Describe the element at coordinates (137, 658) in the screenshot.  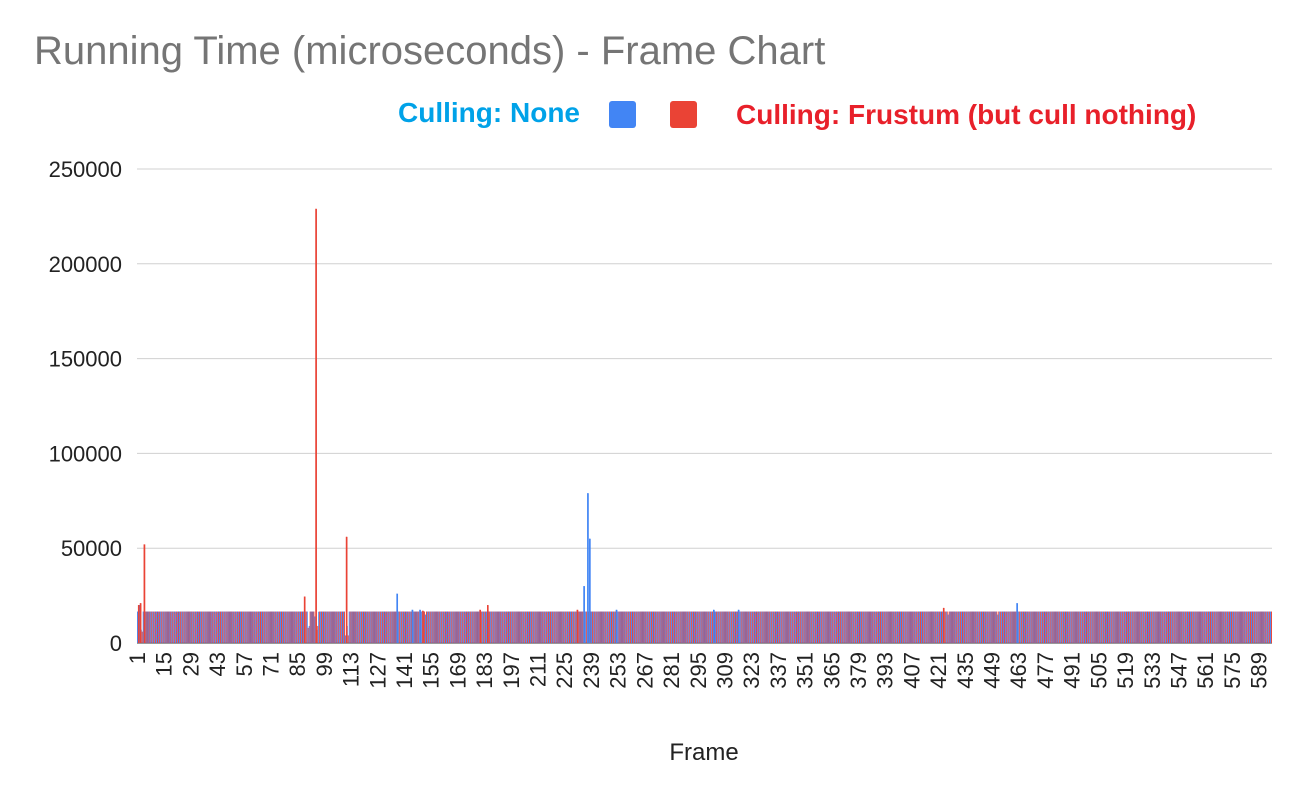
I see `x-tick-label: 1` at that location.